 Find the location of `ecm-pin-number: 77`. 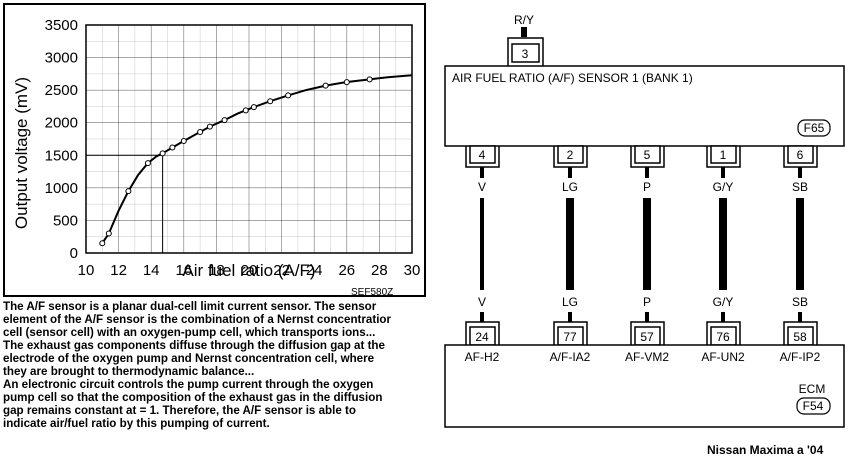

ecm-pin-number: 77 is located at coordinates (570, 337).